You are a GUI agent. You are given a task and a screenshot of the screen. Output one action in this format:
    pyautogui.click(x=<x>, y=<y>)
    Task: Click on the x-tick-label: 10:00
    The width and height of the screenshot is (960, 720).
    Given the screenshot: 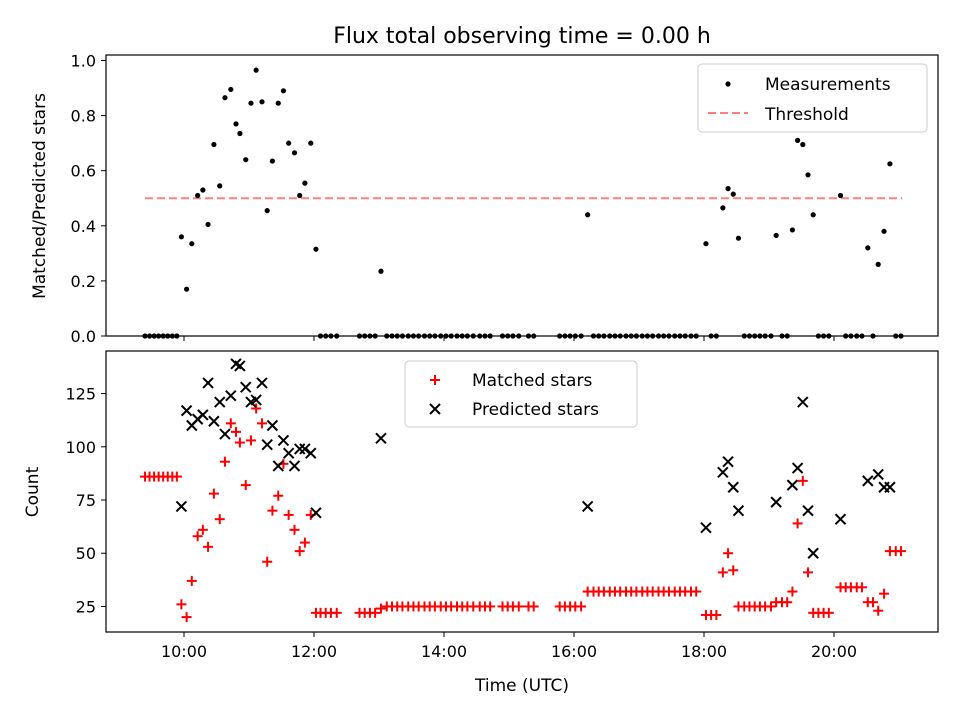 What is the action you would take?
    pyautogui.click(x=184, y=651)
    